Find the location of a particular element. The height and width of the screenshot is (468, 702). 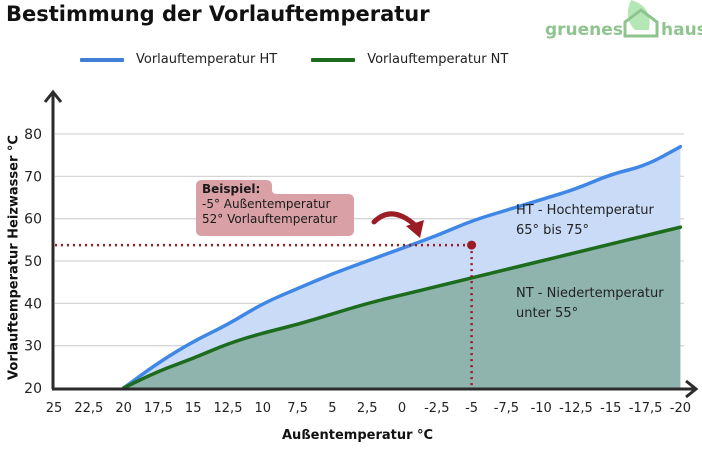

zone-ht-range: 65° bis 75° is located at coordinates (552, 230).